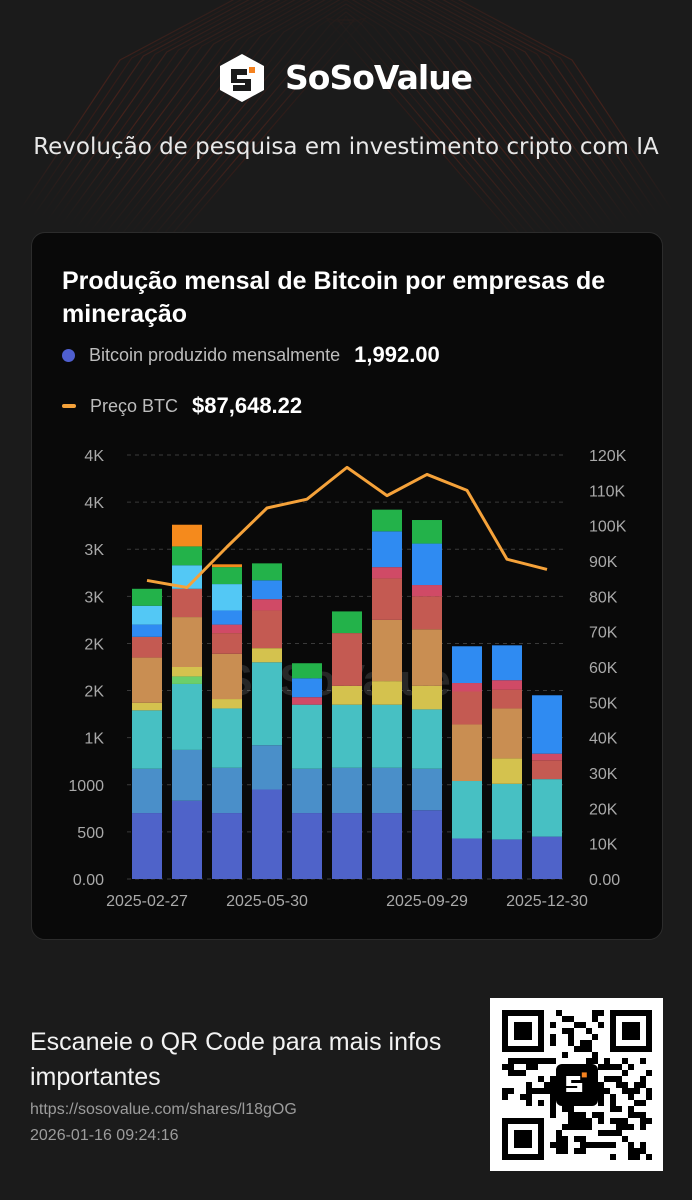 Image resolution: width=692 pixels, height=1200 pixels. What do you see at coordinates (576, 1084) in the screenshot?
I see `qr-code-icon` at bounding box center [576, 1084].